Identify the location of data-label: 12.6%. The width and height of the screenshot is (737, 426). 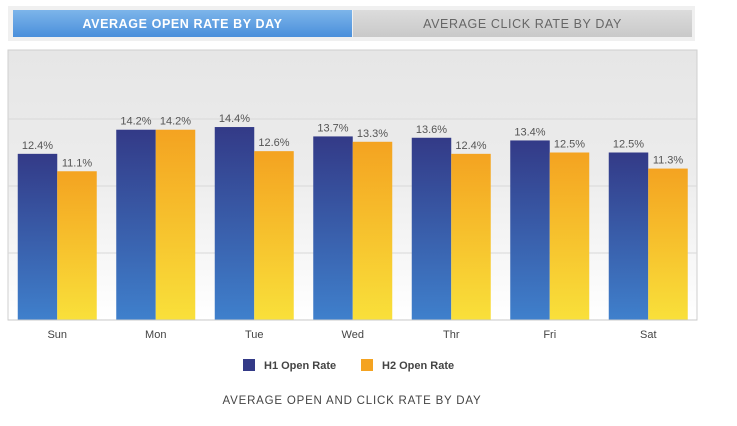
(273, 143).